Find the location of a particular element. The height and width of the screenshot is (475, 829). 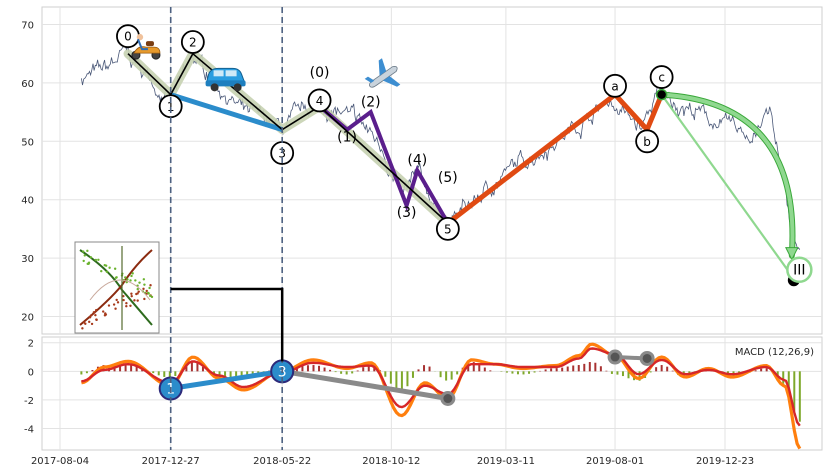

macd-legend: MACD (12,26,9) is located at coordinates (774, 352).